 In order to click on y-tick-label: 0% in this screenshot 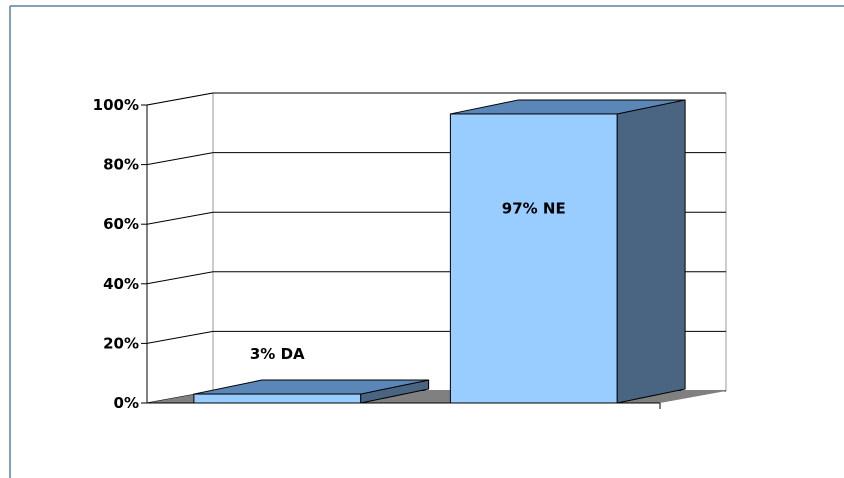, I will do `click(126, 403)`.